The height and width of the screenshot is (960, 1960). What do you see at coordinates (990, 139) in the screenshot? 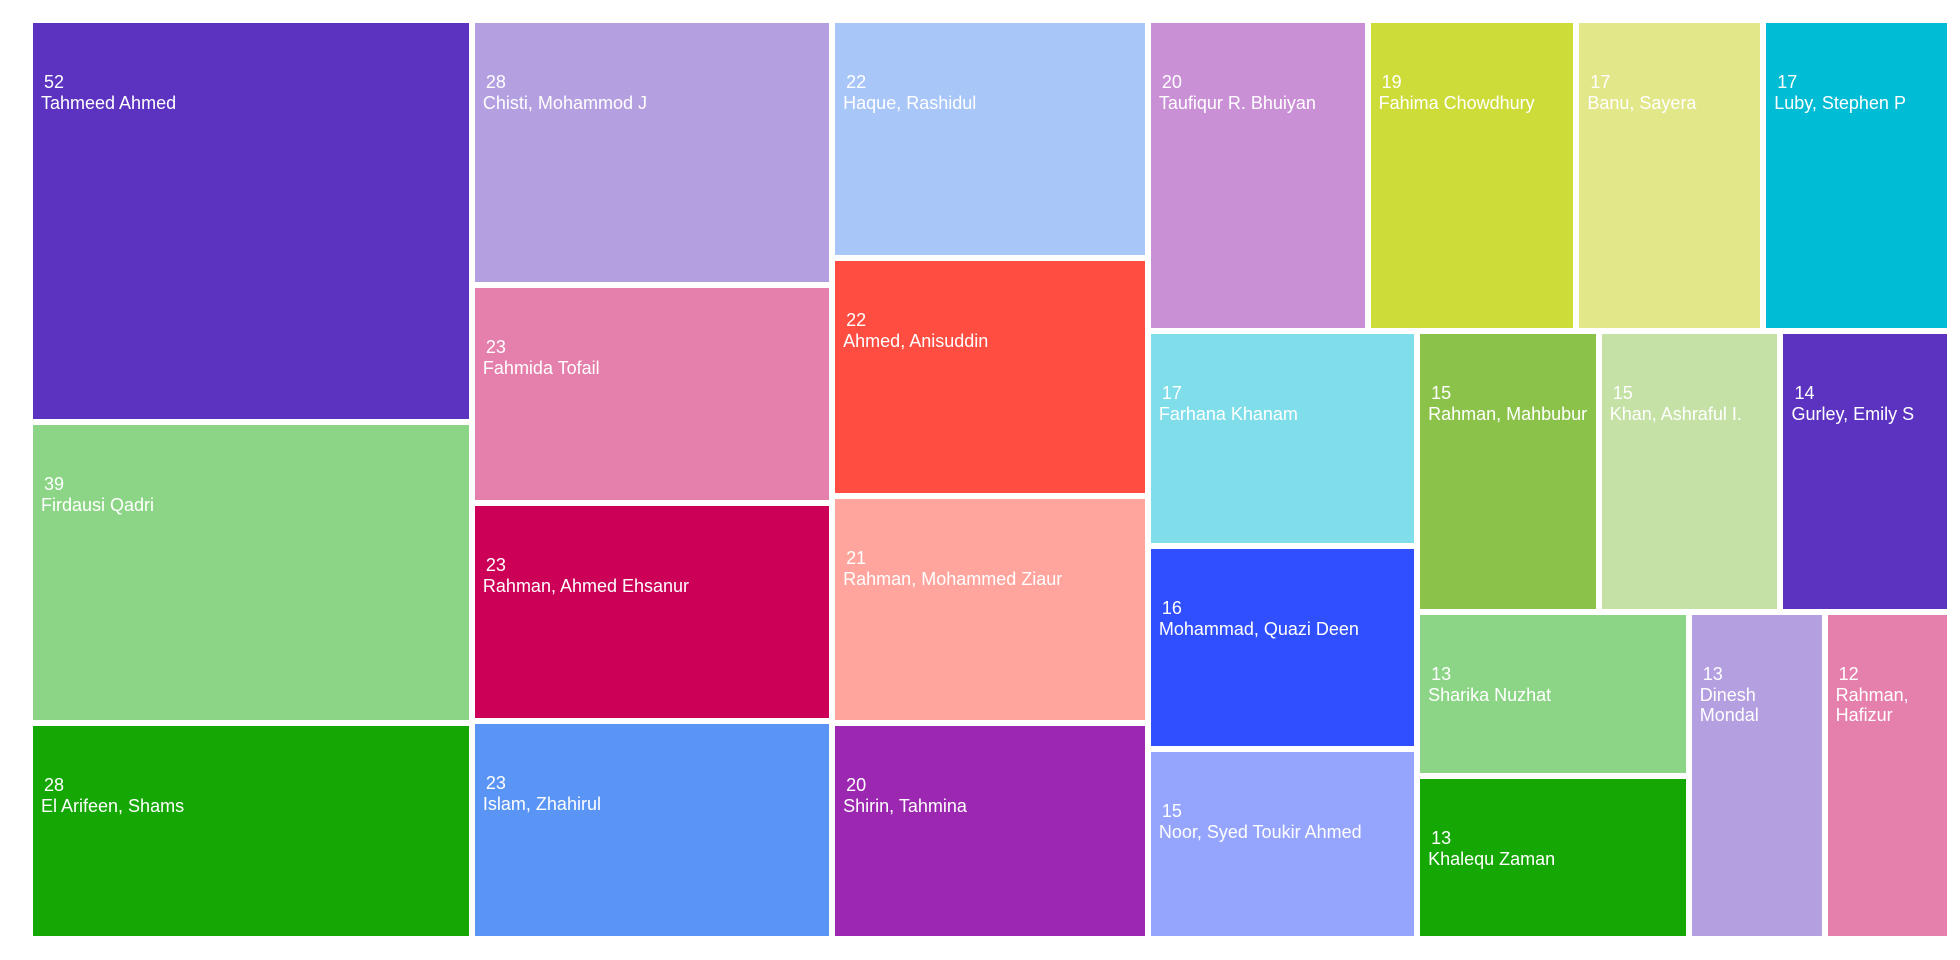
I see `treemap-tile: 22 Haque, Rashidul` at bounding box center [990, 139].